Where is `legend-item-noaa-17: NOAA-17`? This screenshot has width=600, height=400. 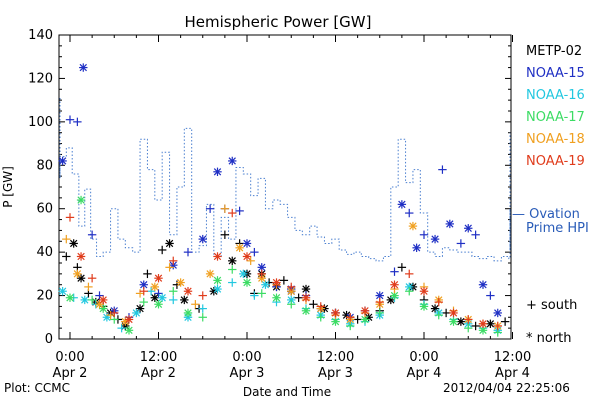
legend-item-noaa-17: NOAA-17 is located at coordinates (555, 117).